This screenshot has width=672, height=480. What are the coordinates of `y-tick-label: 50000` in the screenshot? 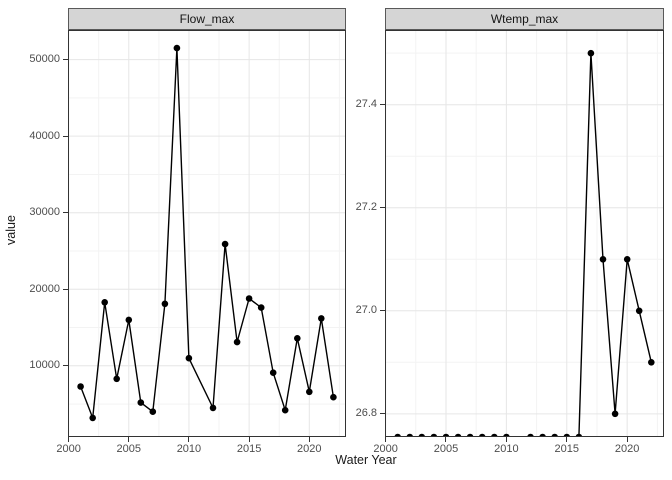 It's located at (44, 59).